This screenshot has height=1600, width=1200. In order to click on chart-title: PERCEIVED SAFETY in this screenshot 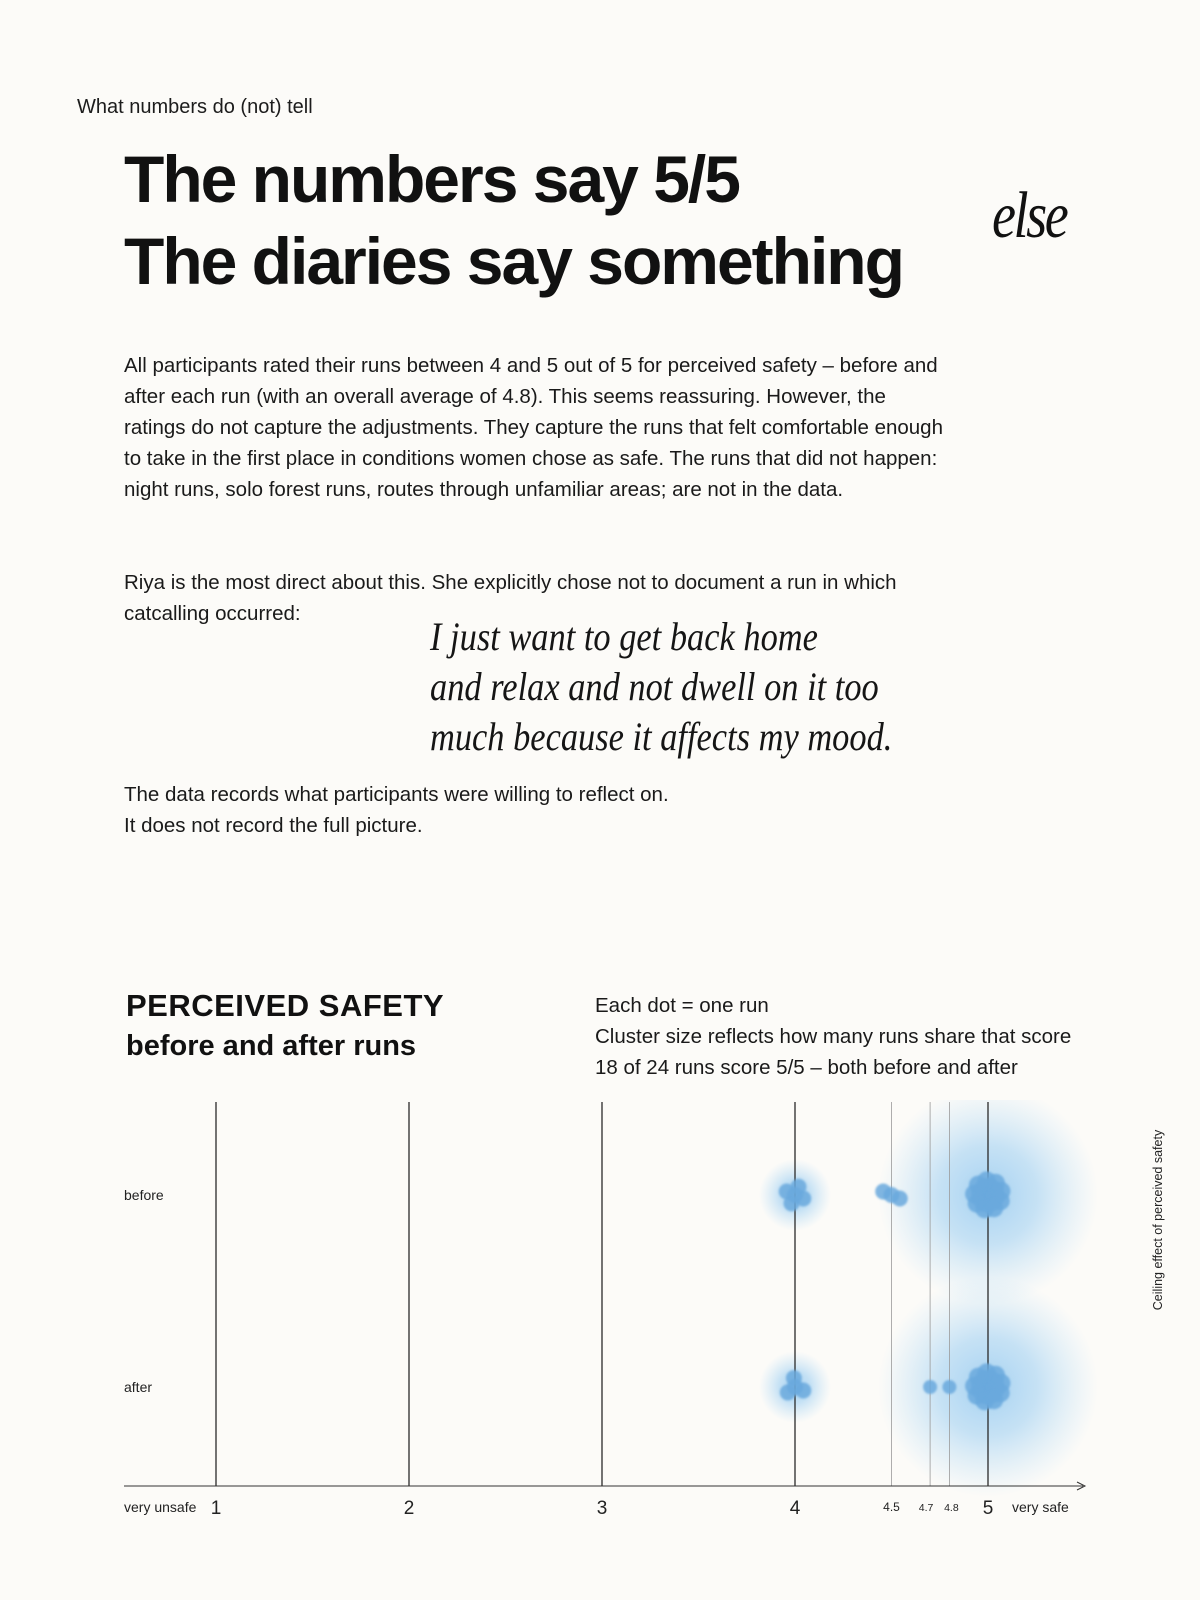, I will do `click(285, 1005)`.